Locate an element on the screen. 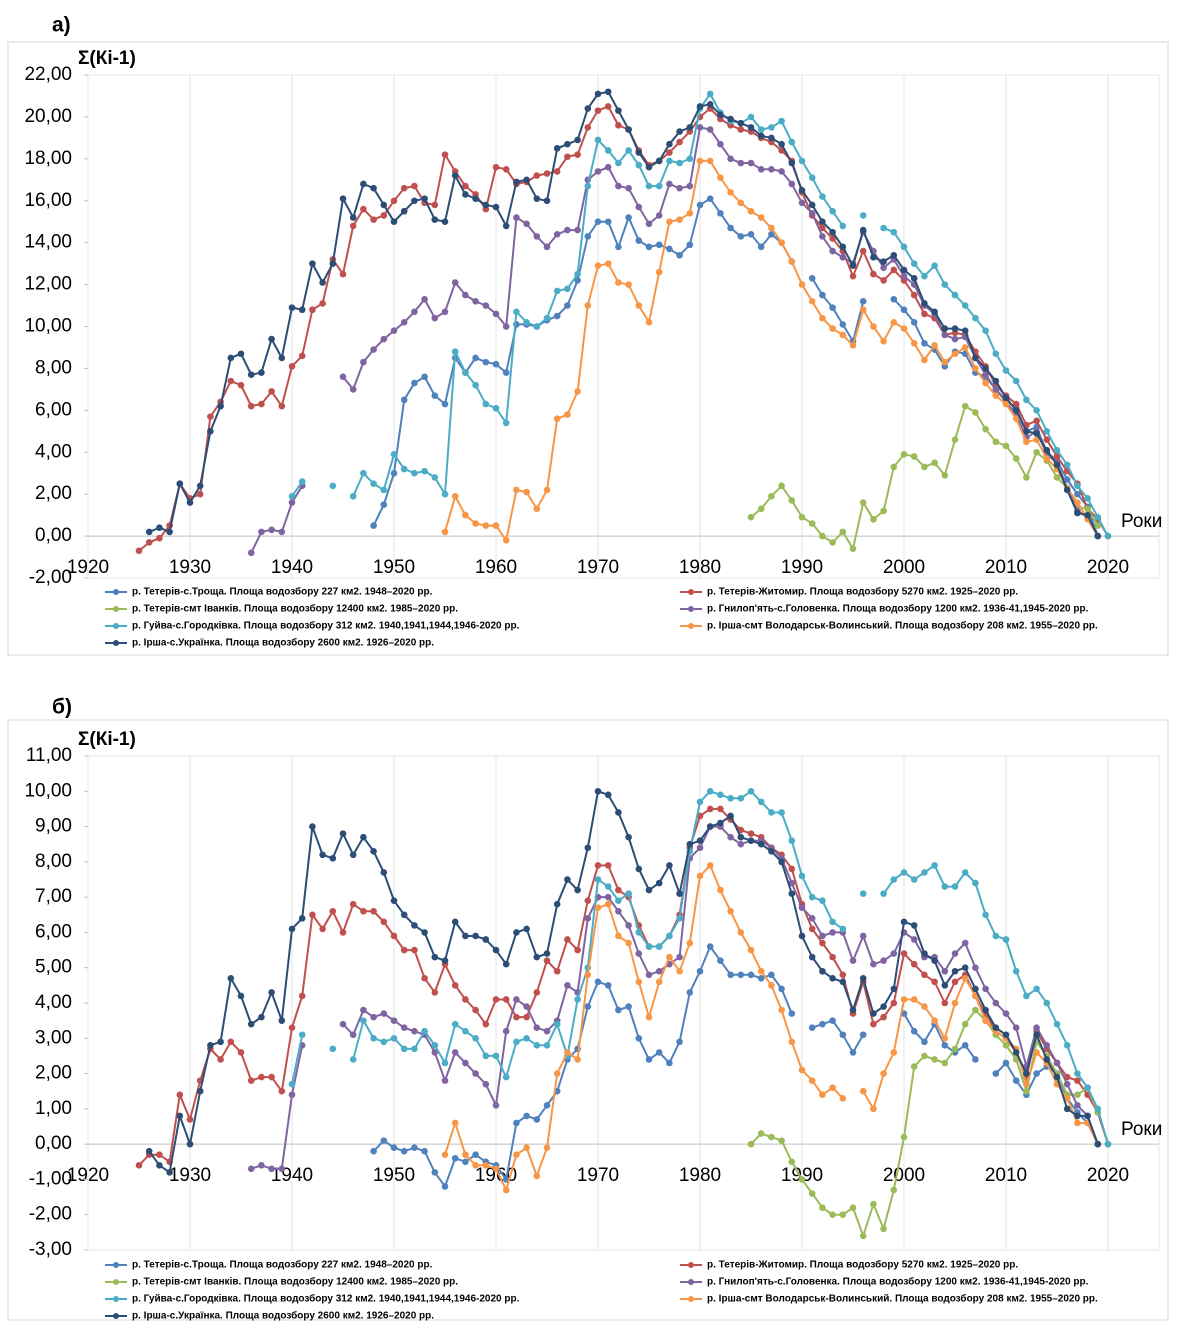 The image size is (1182, 1322). panel-label: а) is located at coordinates (61, 25).